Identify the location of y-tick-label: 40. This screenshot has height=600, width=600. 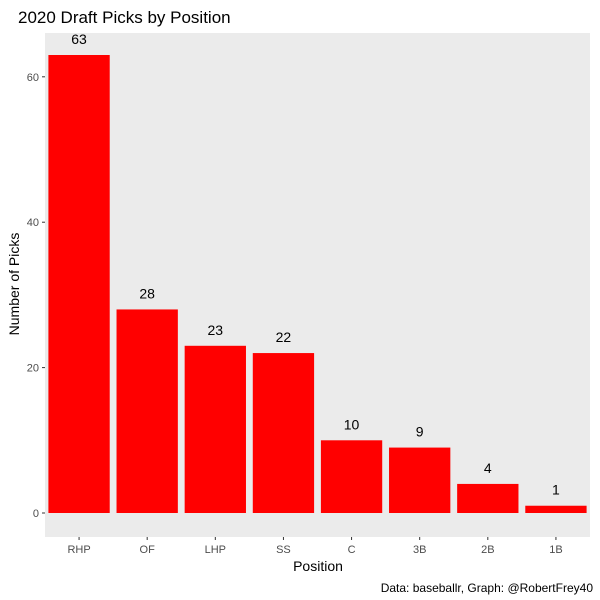
(33, 223).